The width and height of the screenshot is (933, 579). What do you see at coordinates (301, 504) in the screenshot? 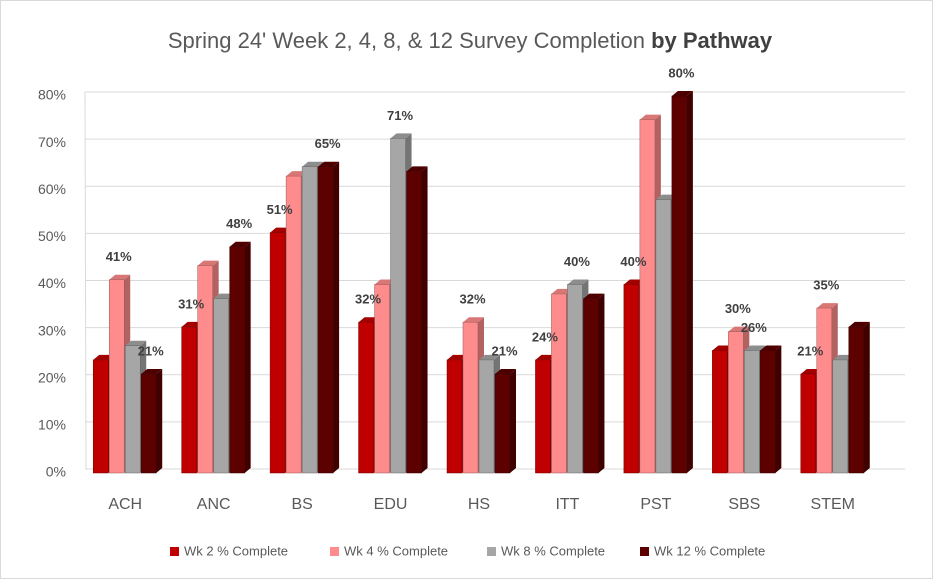
I see `x-tick-label: BS` at bounding box center [301, 504].